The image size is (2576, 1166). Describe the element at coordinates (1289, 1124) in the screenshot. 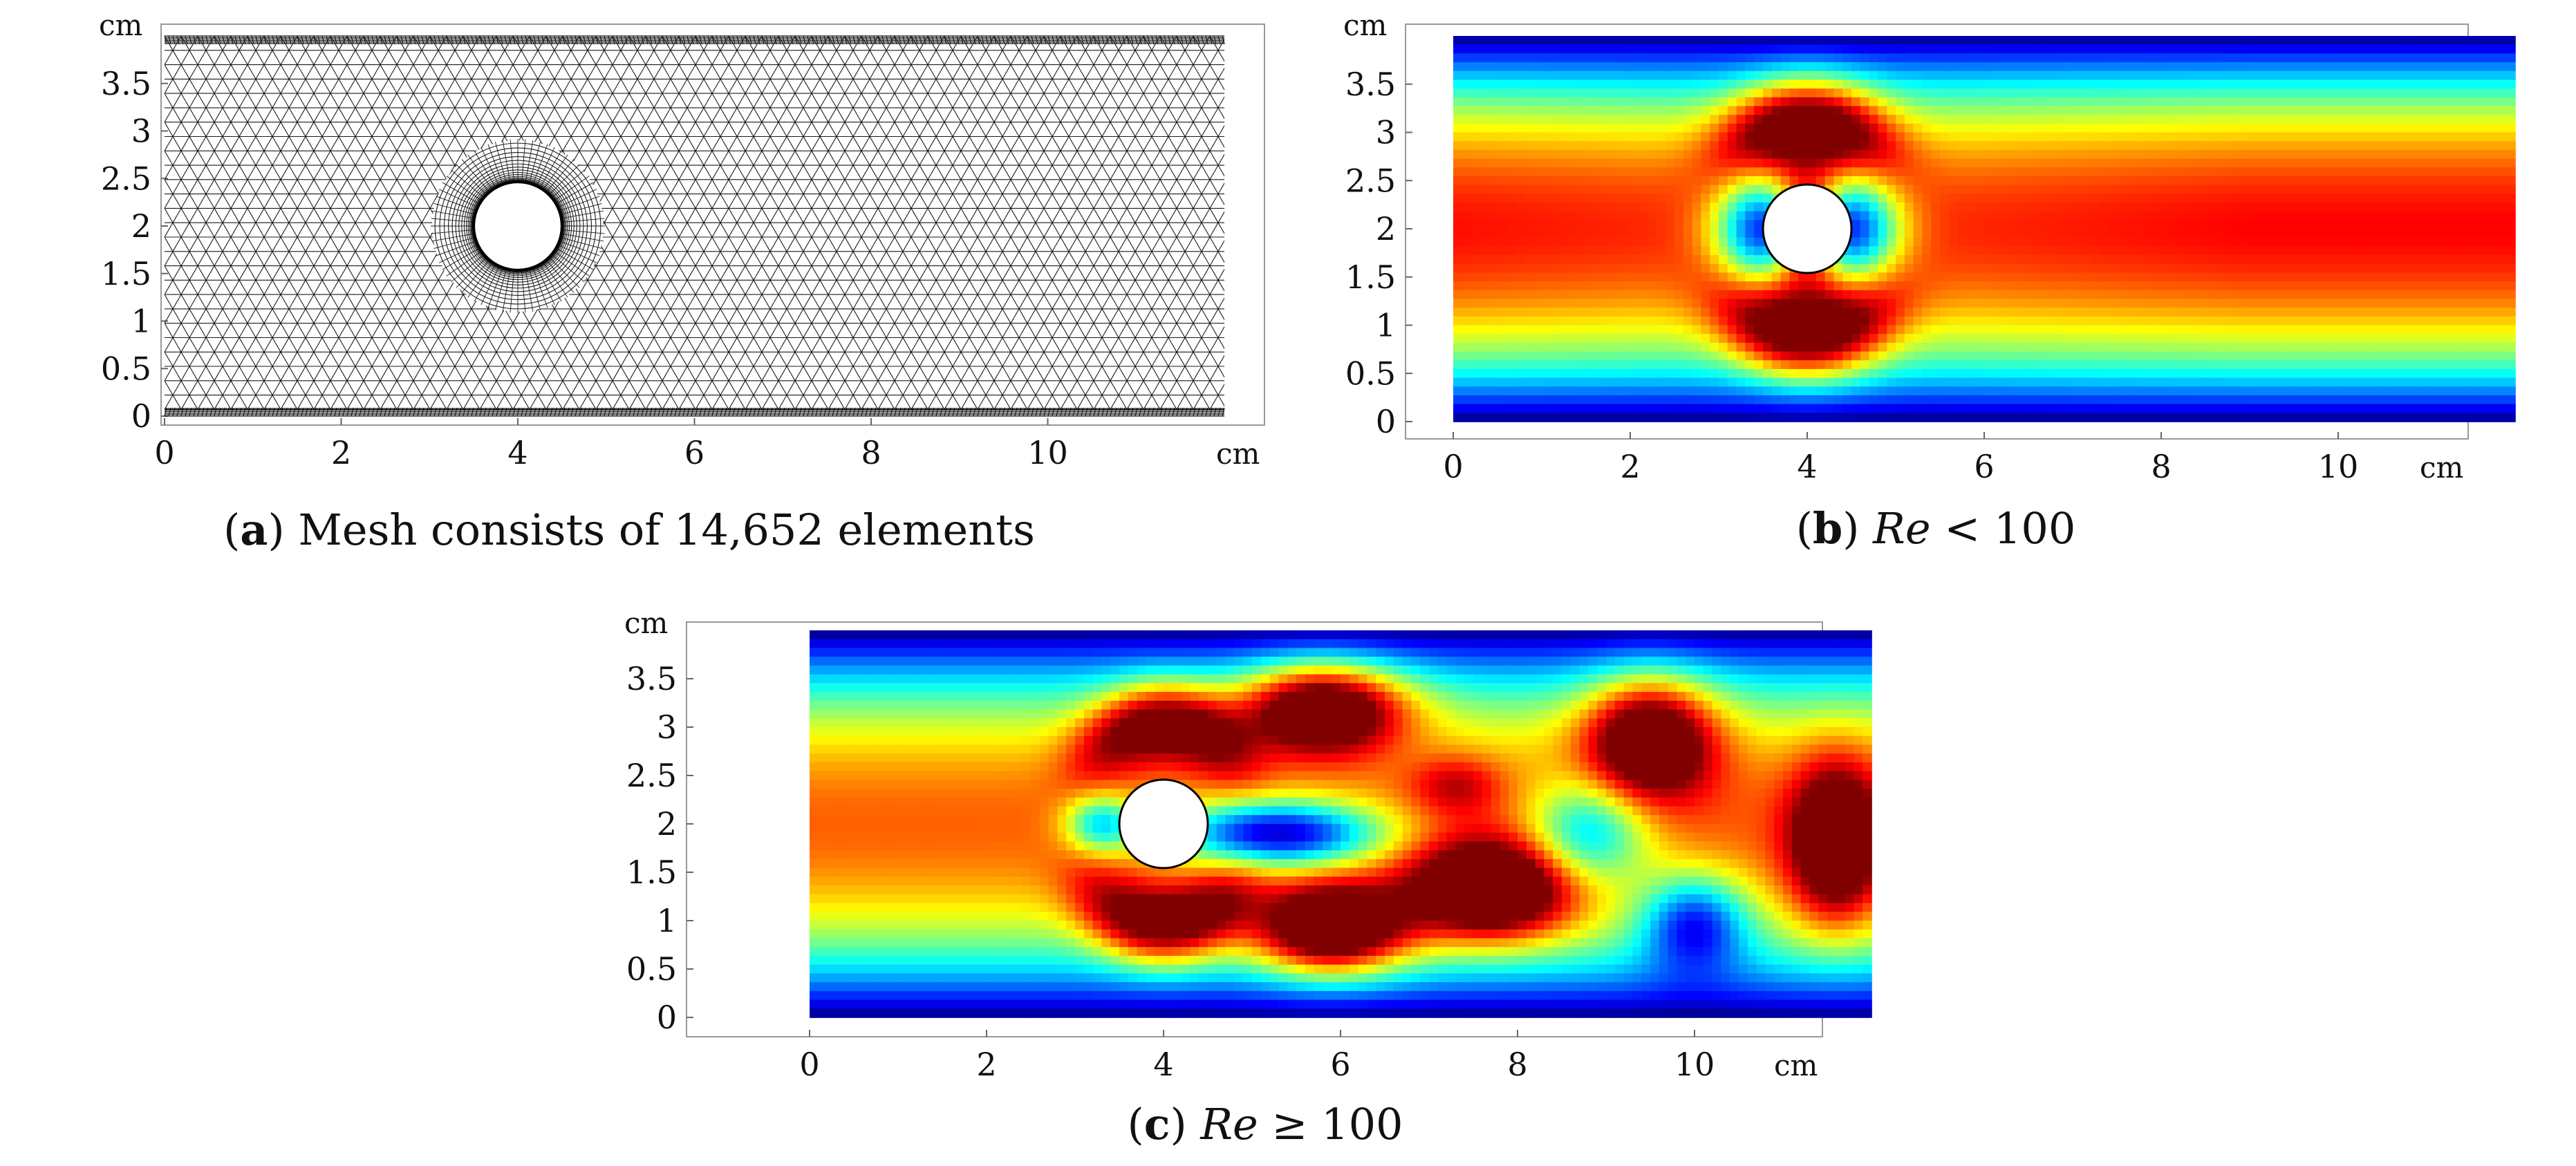

I see `relation-symbol: ≥` at that location.